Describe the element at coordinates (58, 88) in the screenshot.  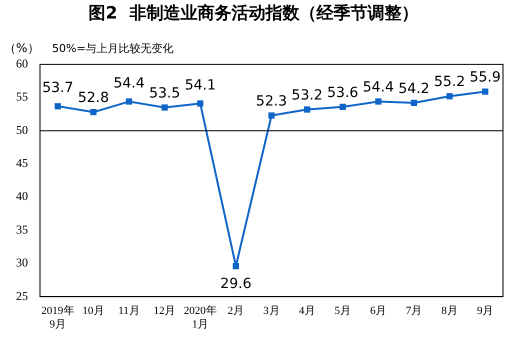
I see `data-label: 53.7` at that location.